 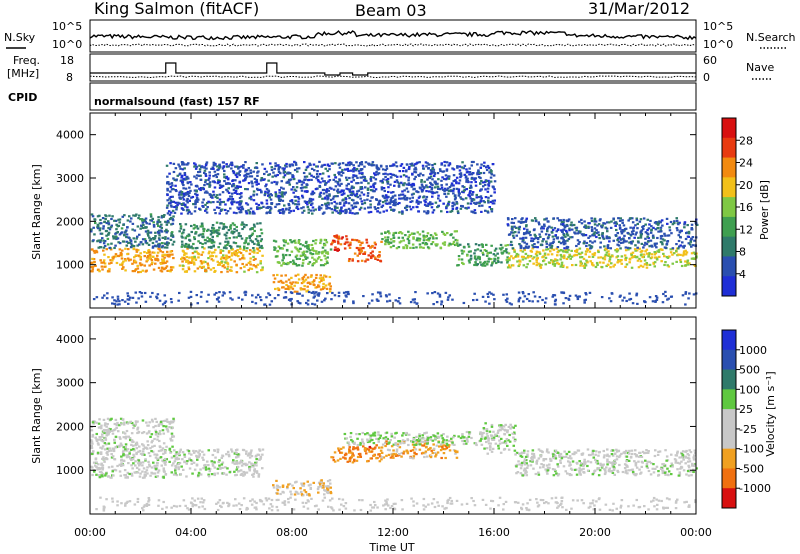 What do you see at coordinates (394, 464) in the screenshot?
I see `velocity-heatmap-cells` at bounding box center [394, 464].